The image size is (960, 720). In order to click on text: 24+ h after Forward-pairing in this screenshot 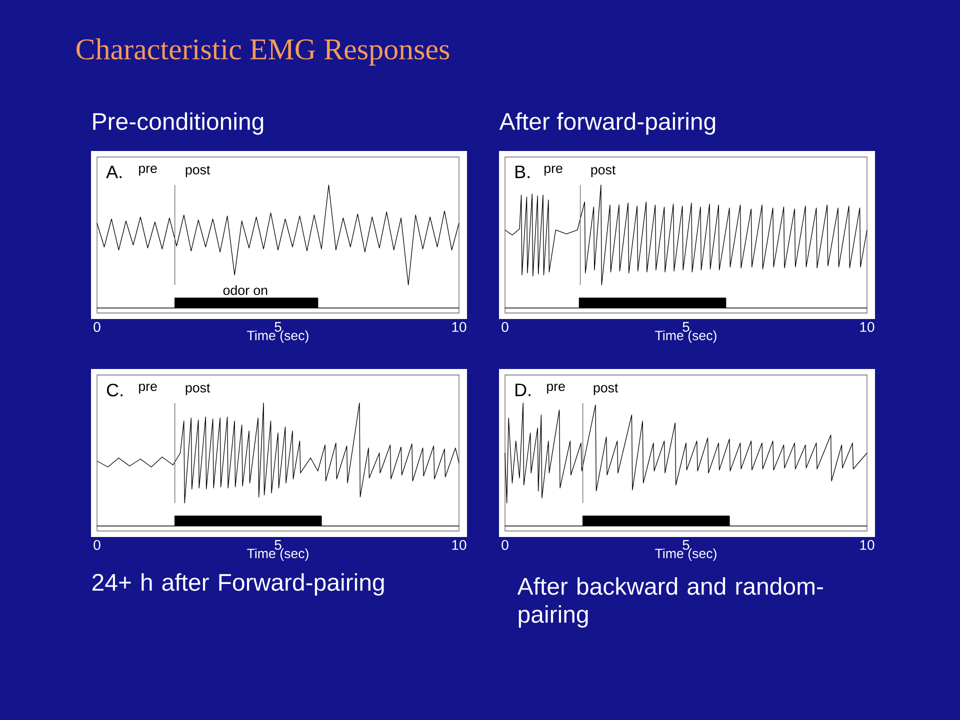, I will do `click(238, 584)`.